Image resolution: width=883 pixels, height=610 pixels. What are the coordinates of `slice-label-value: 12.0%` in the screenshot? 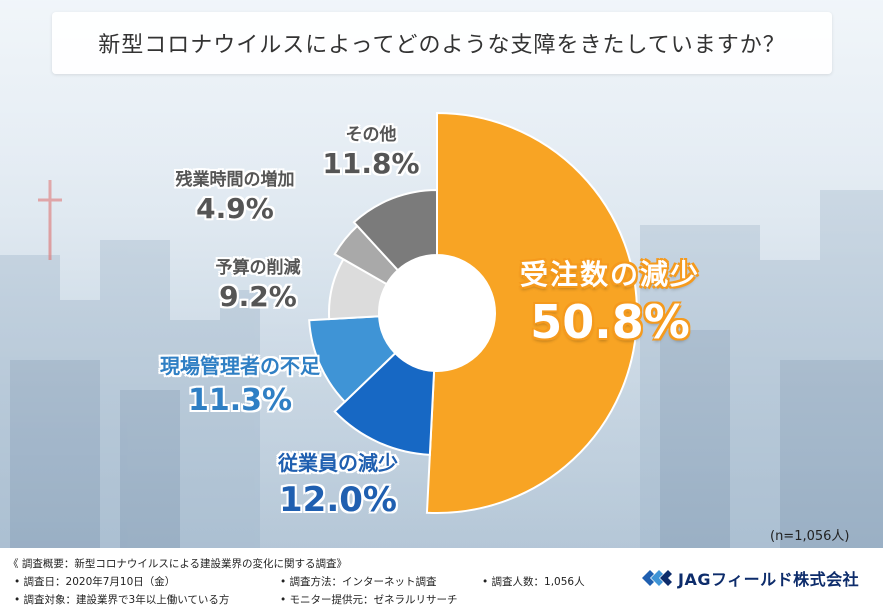 It's located at (338, 500).